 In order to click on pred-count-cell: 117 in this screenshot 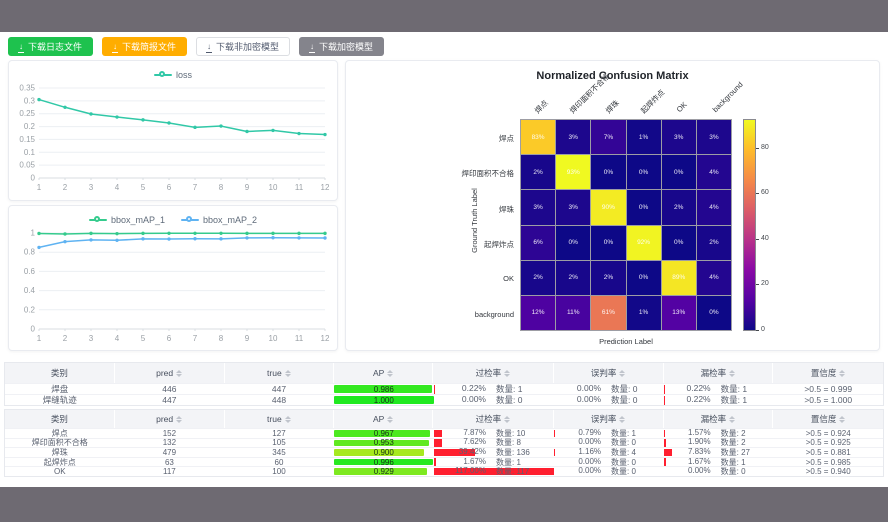, I will do `click(169, 472)`.